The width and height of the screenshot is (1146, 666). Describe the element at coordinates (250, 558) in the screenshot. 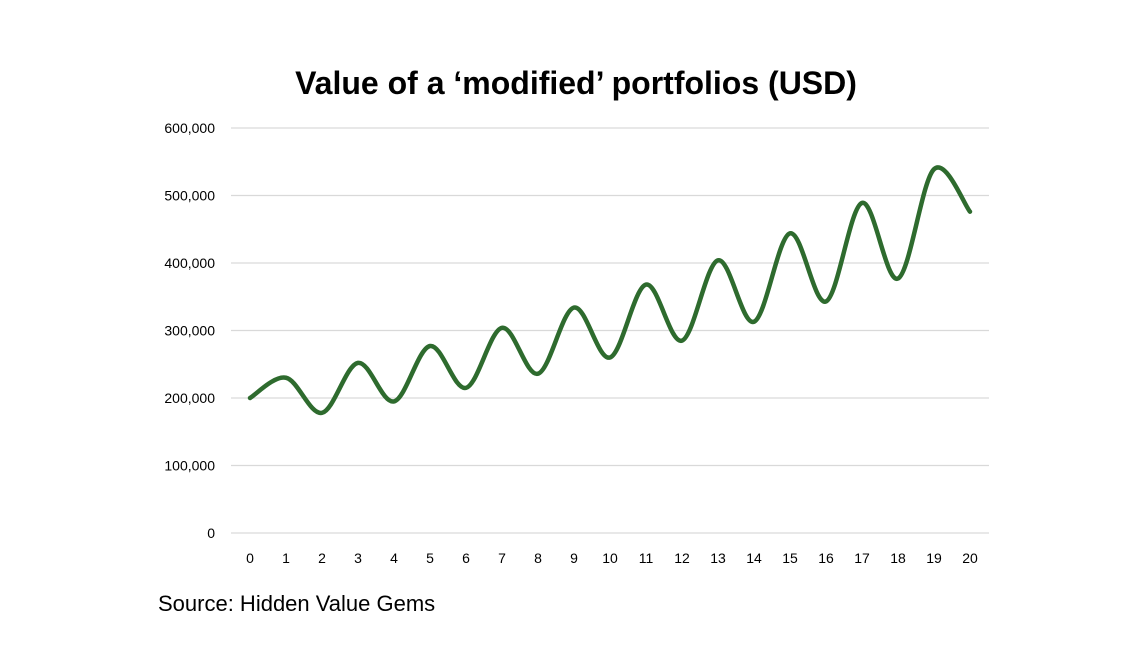

I see `x-tick-label: 0` at that location.